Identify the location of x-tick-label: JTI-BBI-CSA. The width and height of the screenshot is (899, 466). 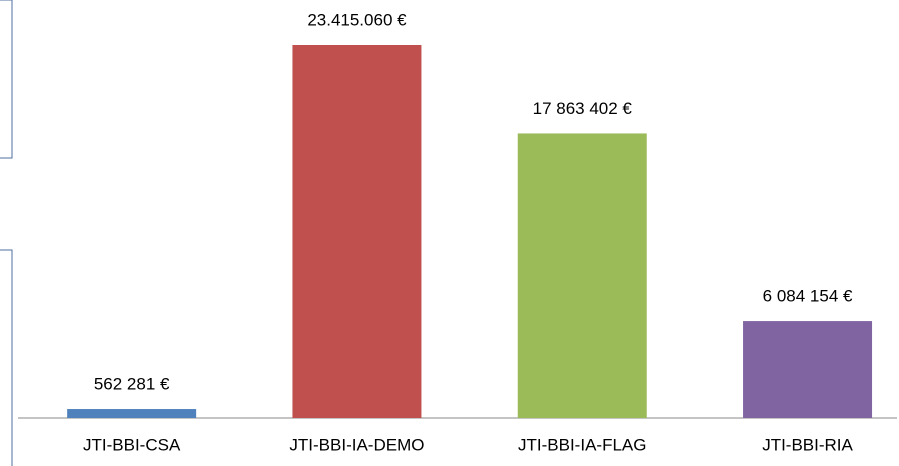
(132, 444).